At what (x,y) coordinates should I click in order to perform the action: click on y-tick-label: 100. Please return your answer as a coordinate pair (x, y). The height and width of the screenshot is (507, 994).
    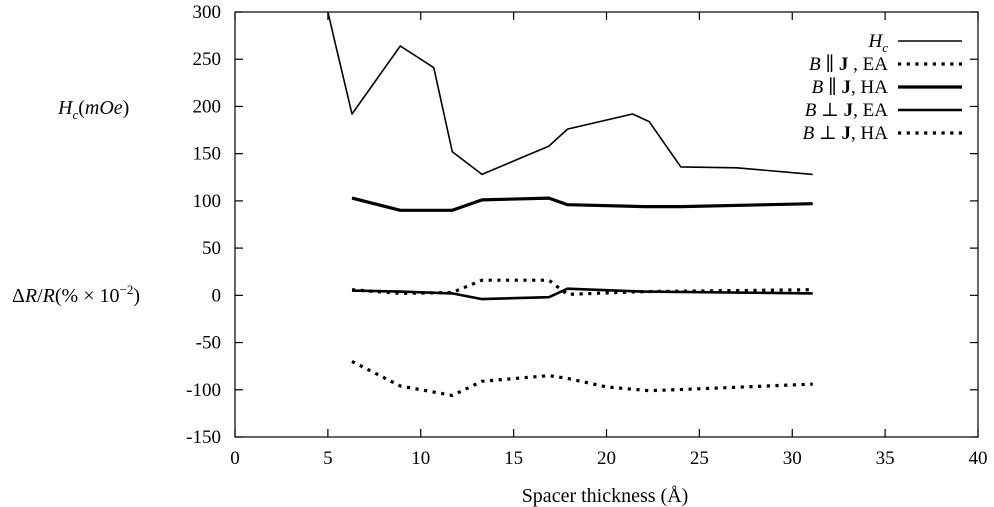
    Looking at the image, I should click on (207, 201).